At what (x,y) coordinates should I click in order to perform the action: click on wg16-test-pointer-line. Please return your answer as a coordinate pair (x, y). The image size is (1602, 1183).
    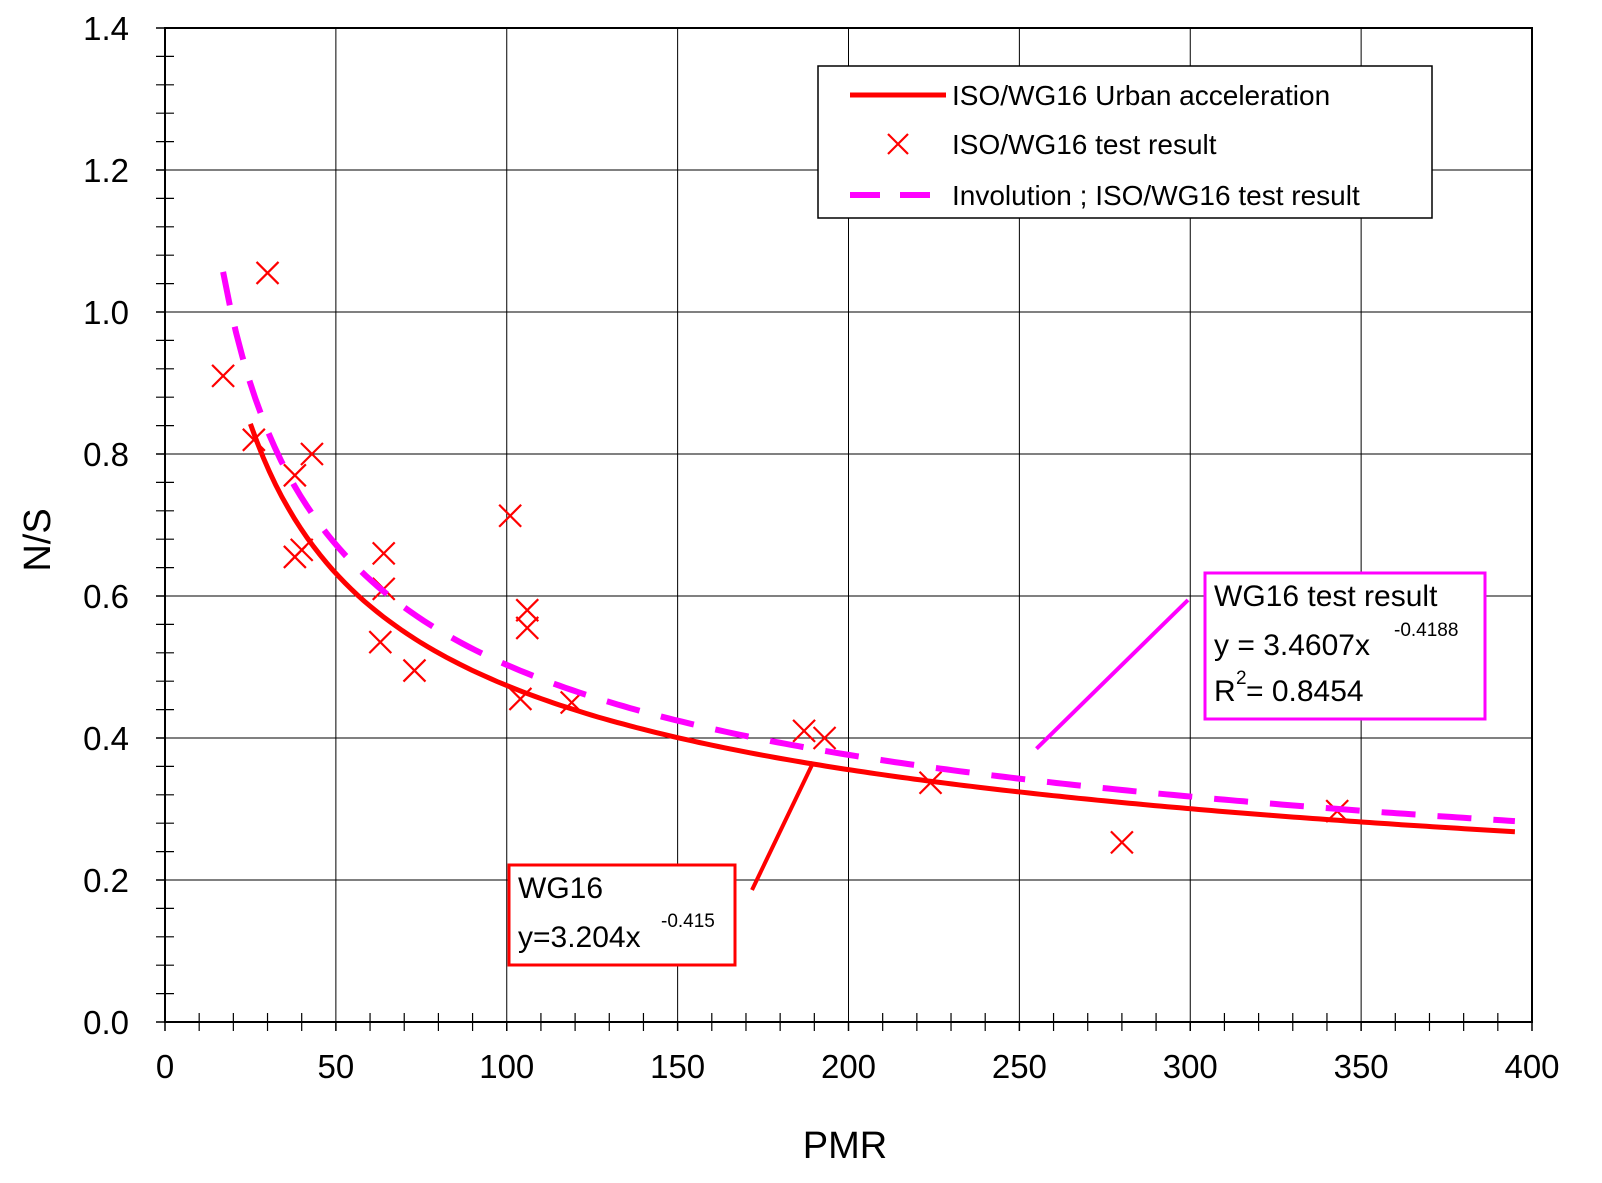
    Looking at the image, I should click on (1112, 674).